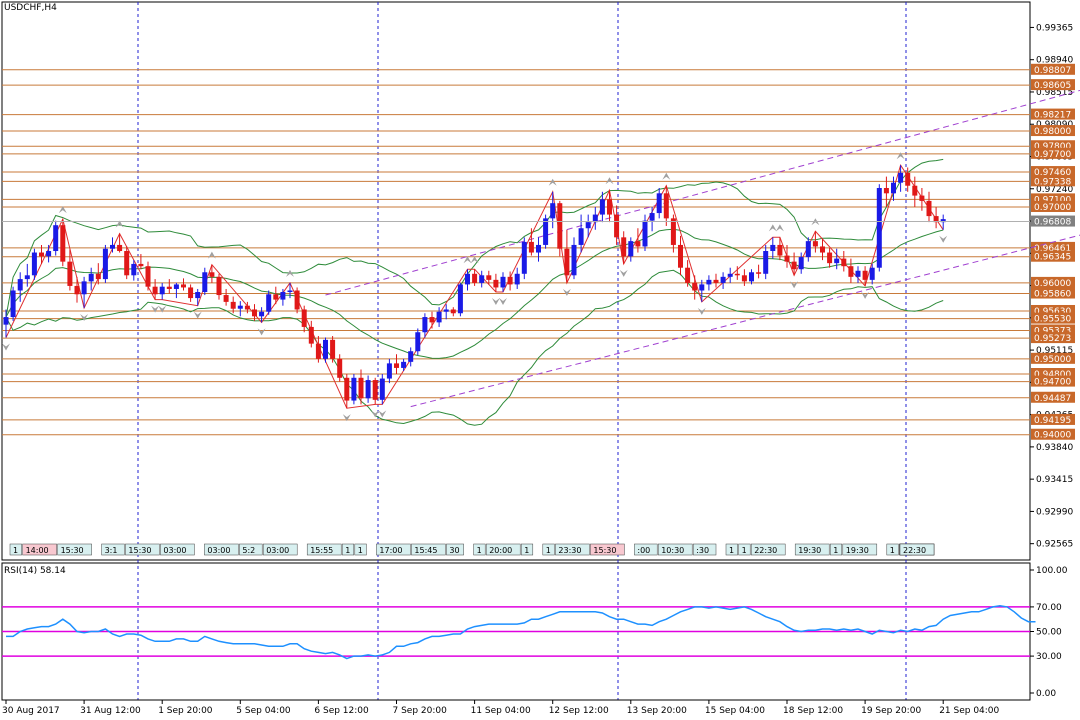 Image resolution: width=1080 pixels, height=720 pixels. I want to click on rsi-tick-label: 50.00, so click(1049, 633).